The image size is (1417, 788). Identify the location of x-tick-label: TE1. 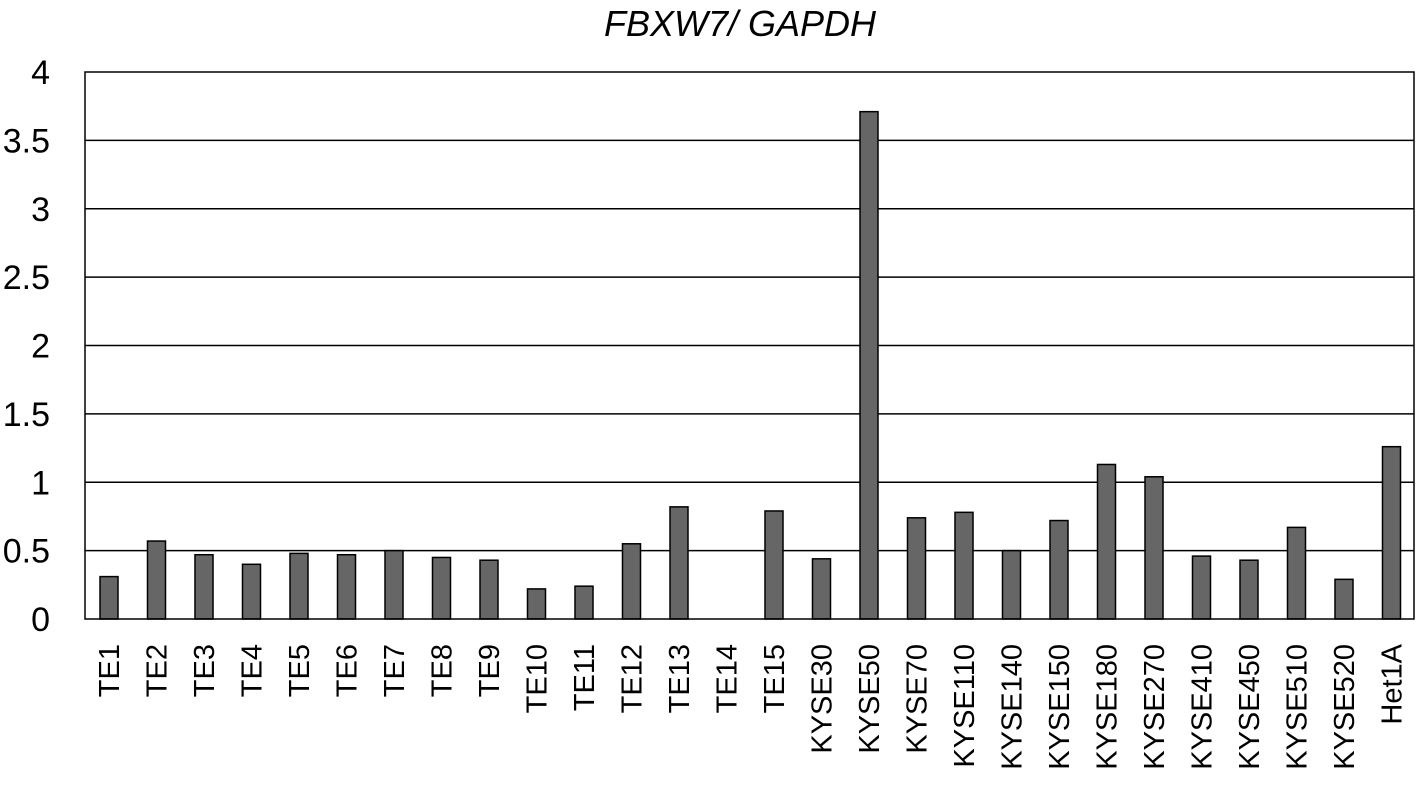
(110, 670).